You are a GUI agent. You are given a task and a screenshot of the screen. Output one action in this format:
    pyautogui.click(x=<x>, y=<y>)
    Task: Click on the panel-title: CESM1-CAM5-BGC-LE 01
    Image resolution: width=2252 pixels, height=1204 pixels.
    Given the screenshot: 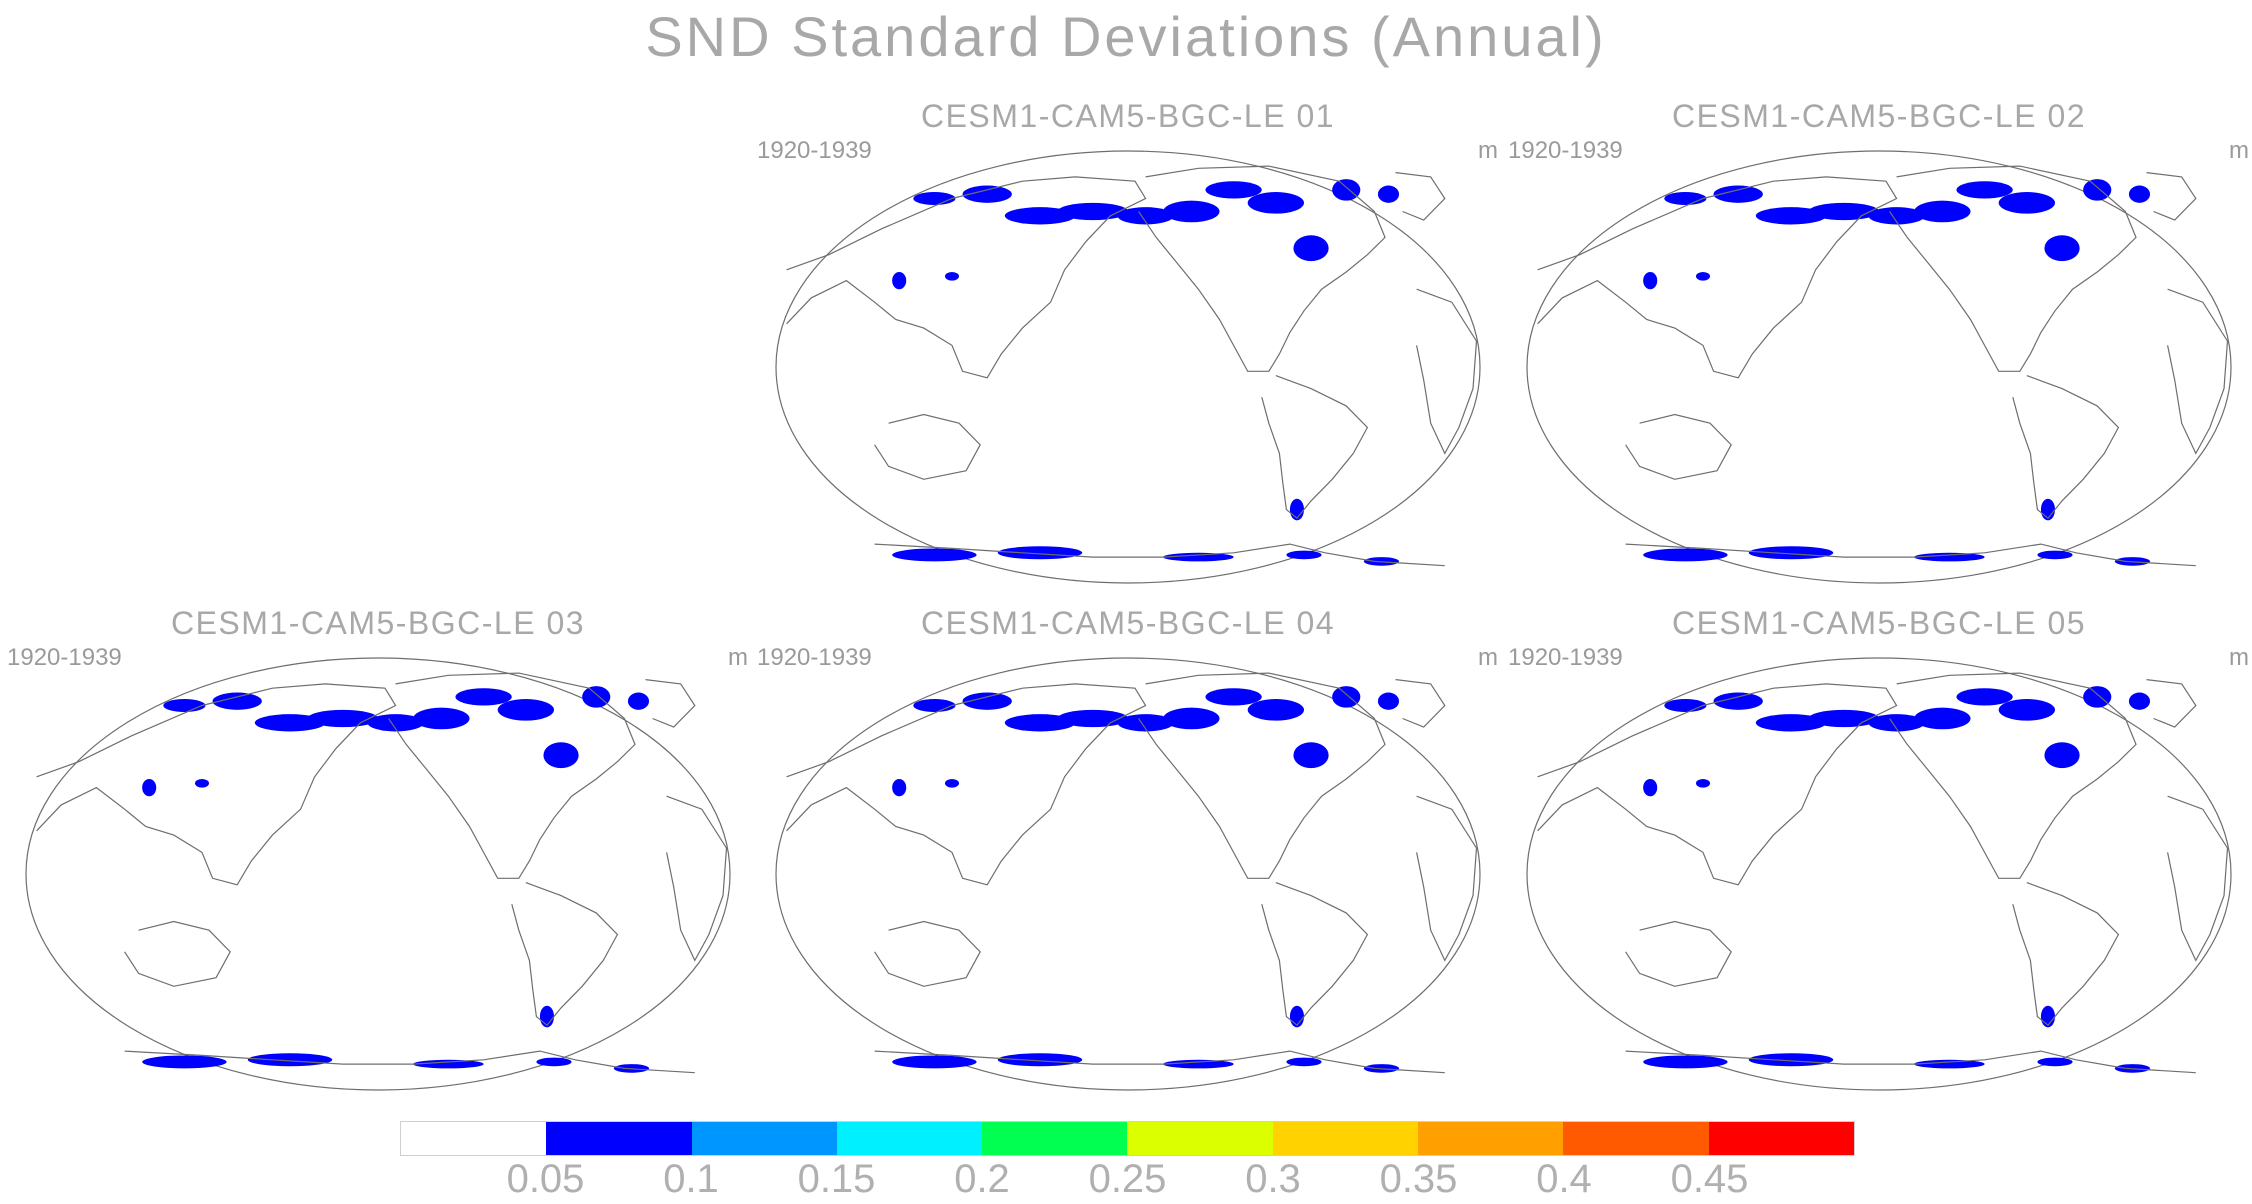 What is the action you would take?
    pyautogui.click(x=1128, y=116)
    